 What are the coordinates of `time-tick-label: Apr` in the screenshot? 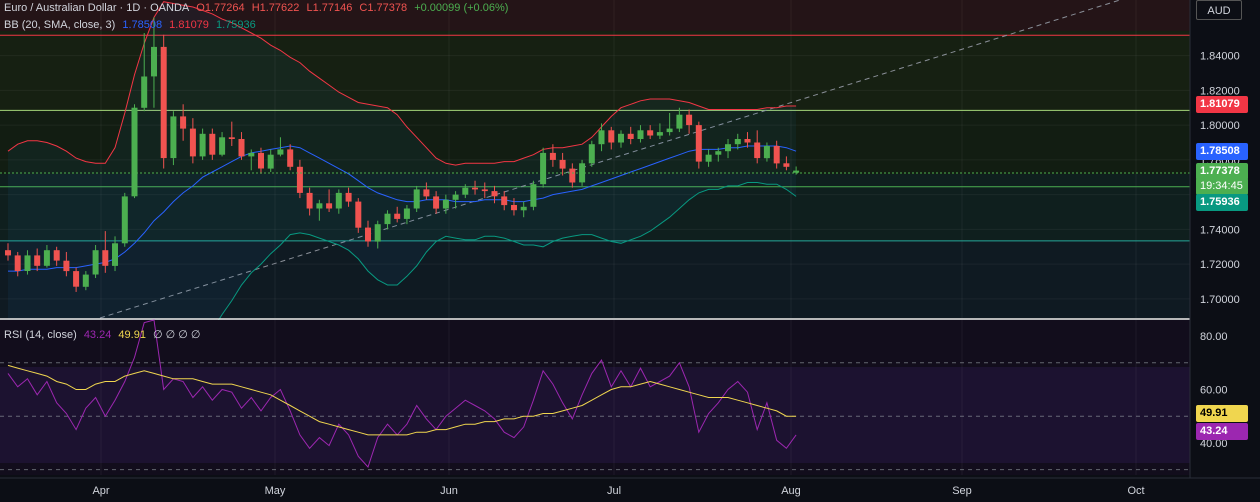 It's located at (100, 491).